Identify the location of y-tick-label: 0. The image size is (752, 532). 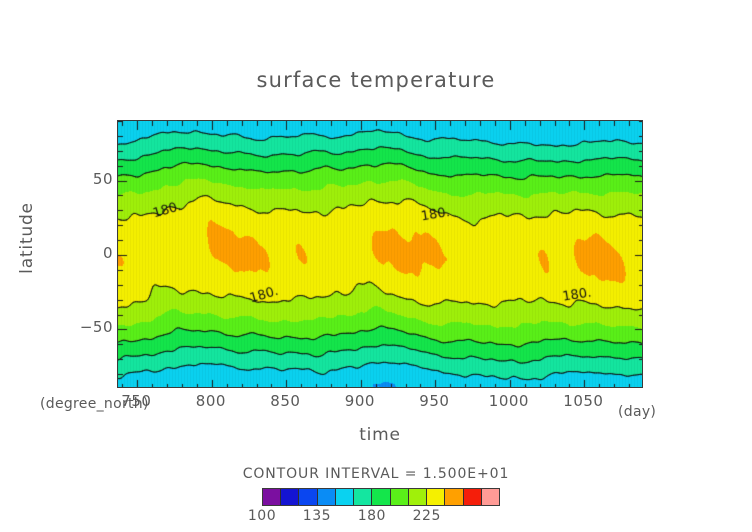
(107, 253).